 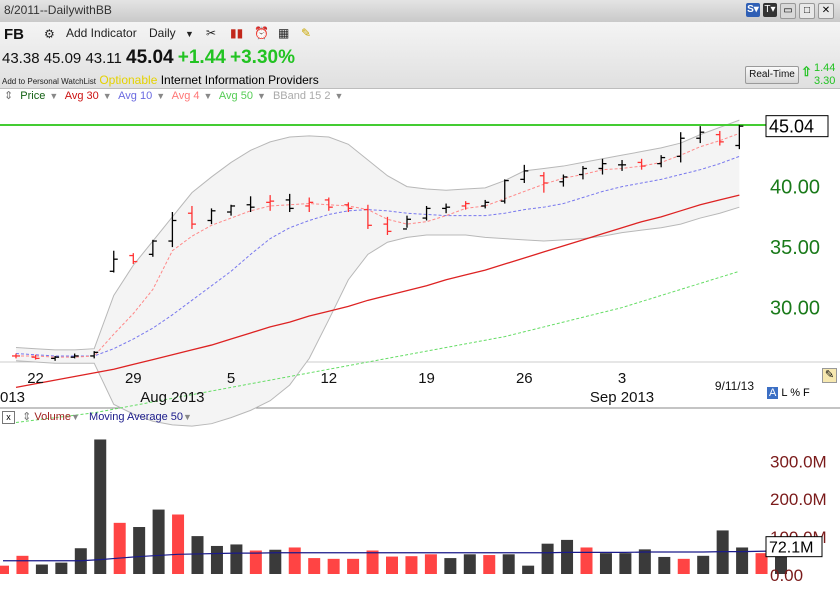 What do you see at coordinates (284, 33) in the screenshot?
I see `calendar-icon: ▦` at bounding box center [284, 33].